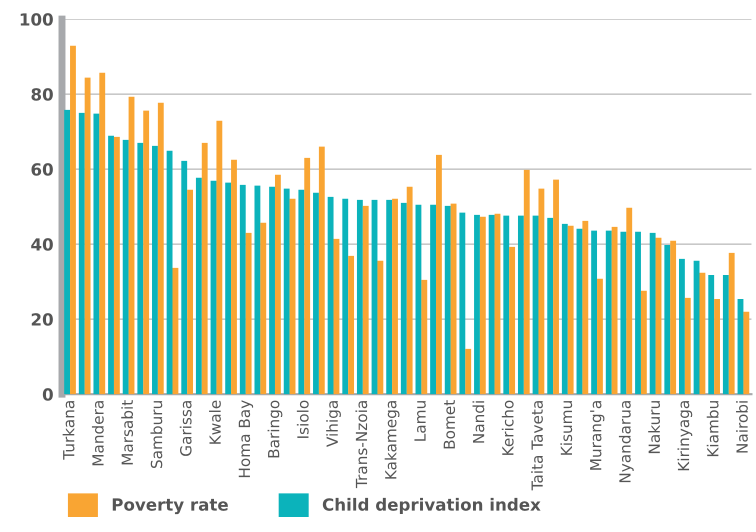 Image resolution: width=756 pixels, height=532 pixels. What do you see at coordinates (508, 427) in the screenshot?
I see `x-tick-label: Kericho` at bounding box center [508, 427].